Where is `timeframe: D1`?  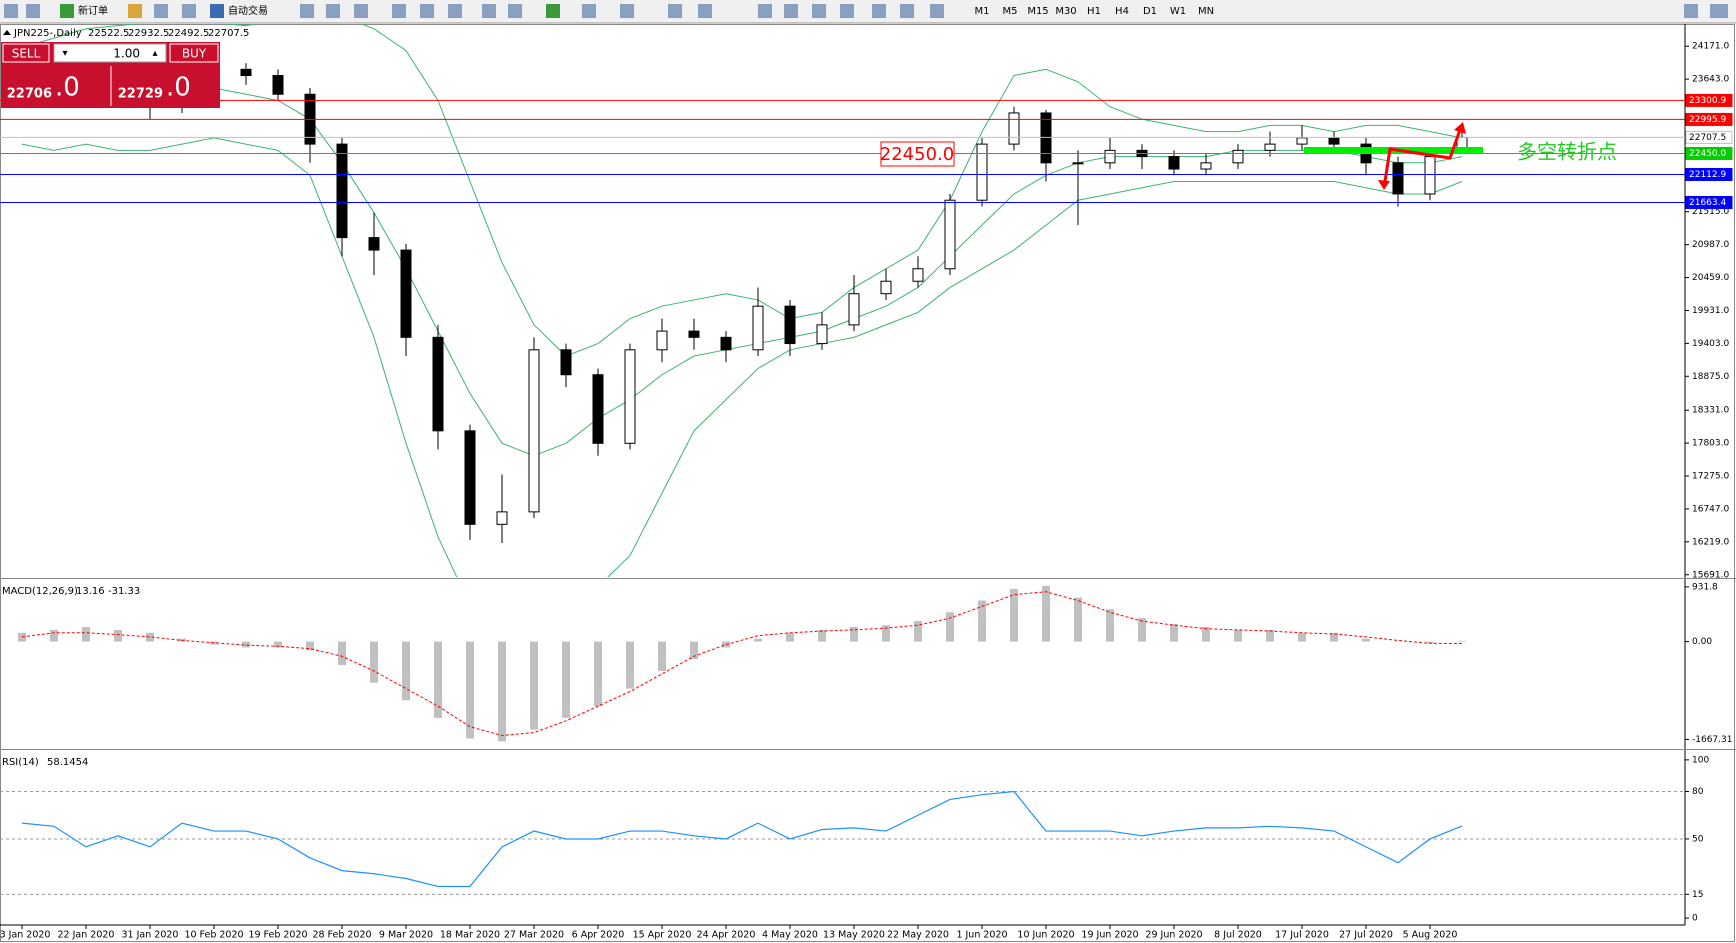 timeframe: D1 is located at coordinates (1150, 11).